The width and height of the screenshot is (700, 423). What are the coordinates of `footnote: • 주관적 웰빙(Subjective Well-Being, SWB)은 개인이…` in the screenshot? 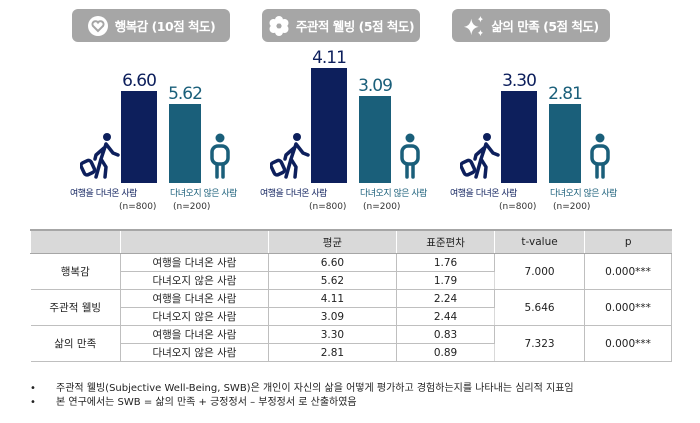 It's located at (302, 388).